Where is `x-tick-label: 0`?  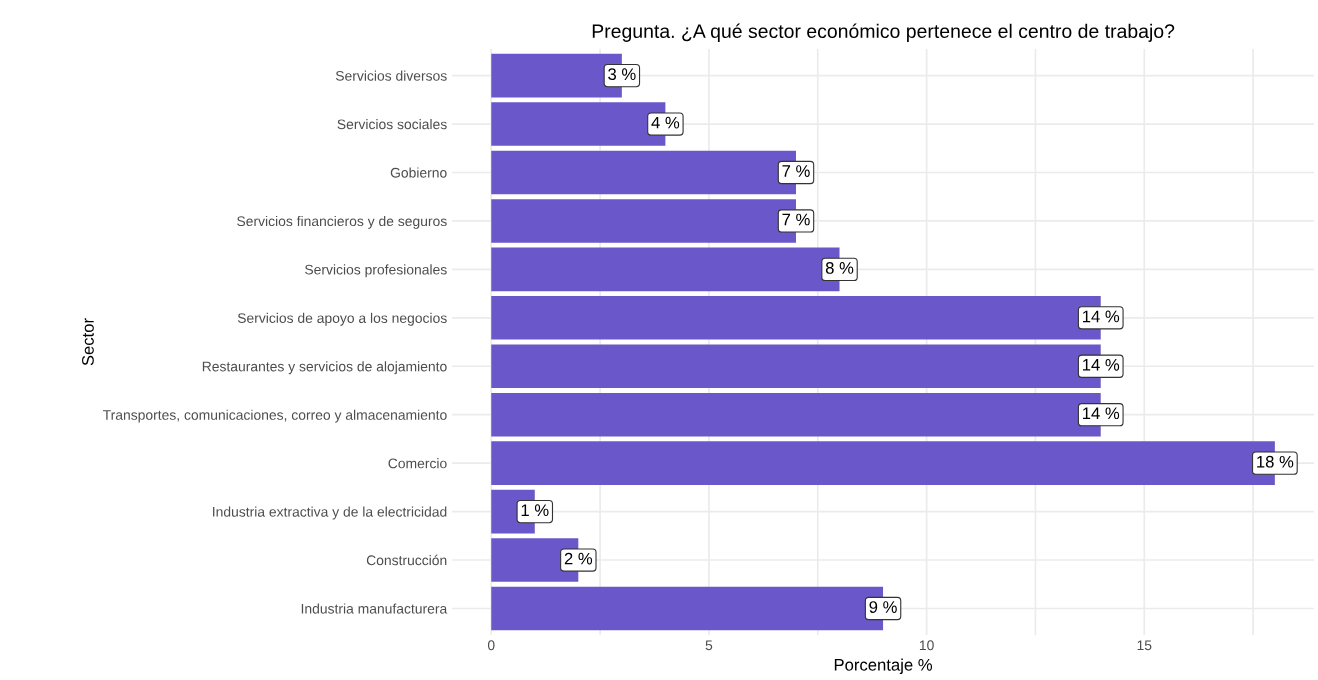 x-tick-label: 0 is located at coordinates (491, 645).